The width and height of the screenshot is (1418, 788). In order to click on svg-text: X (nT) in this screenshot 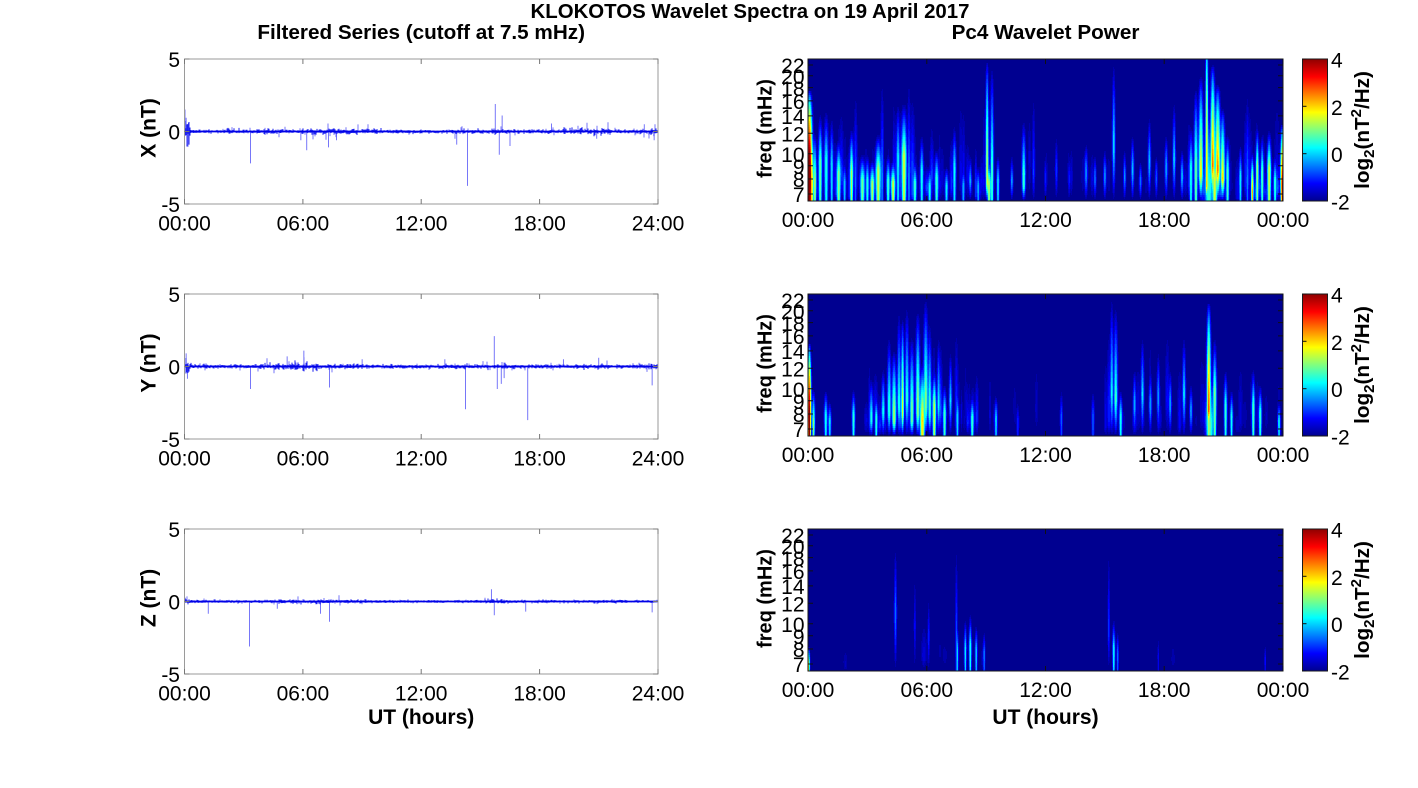, I will do `click(149, 127)`.